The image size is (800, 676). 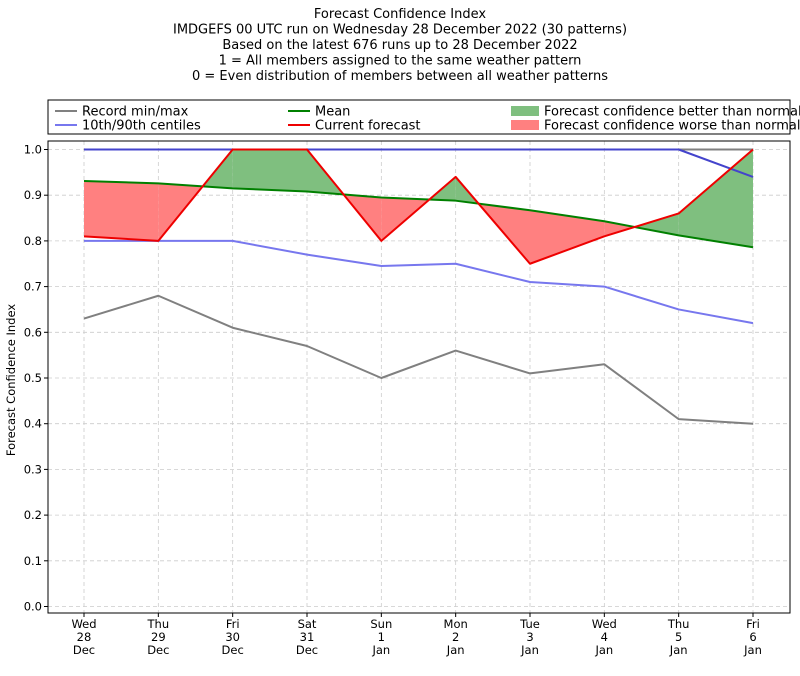 I want to click on x-tick-label: Wed 28 Dec, so click(x=83, y=637).